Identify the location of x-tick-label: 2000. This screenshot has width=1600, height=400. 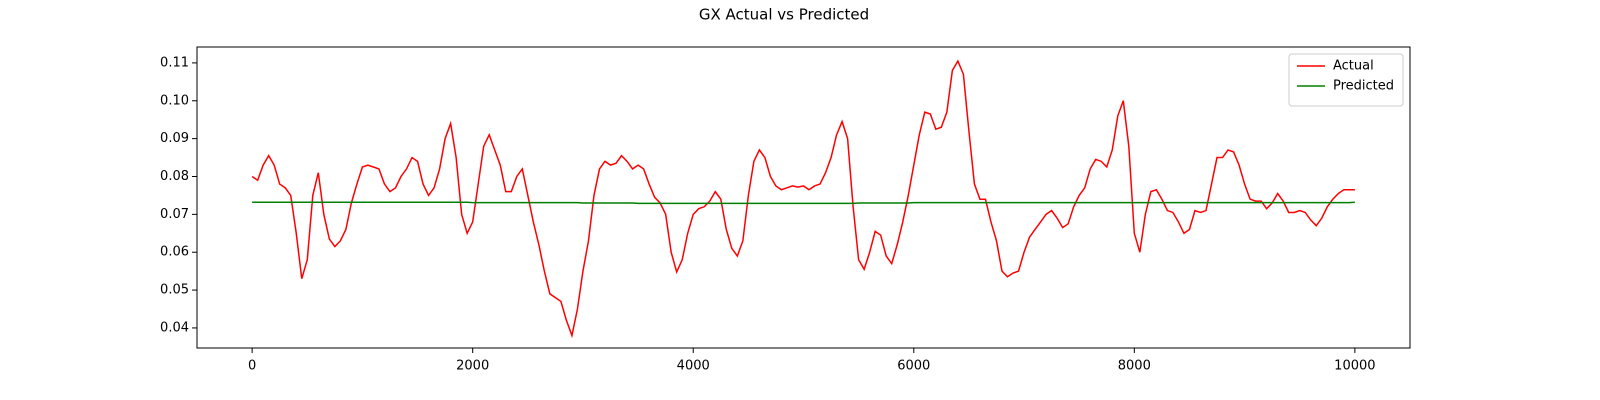
(472, 366).